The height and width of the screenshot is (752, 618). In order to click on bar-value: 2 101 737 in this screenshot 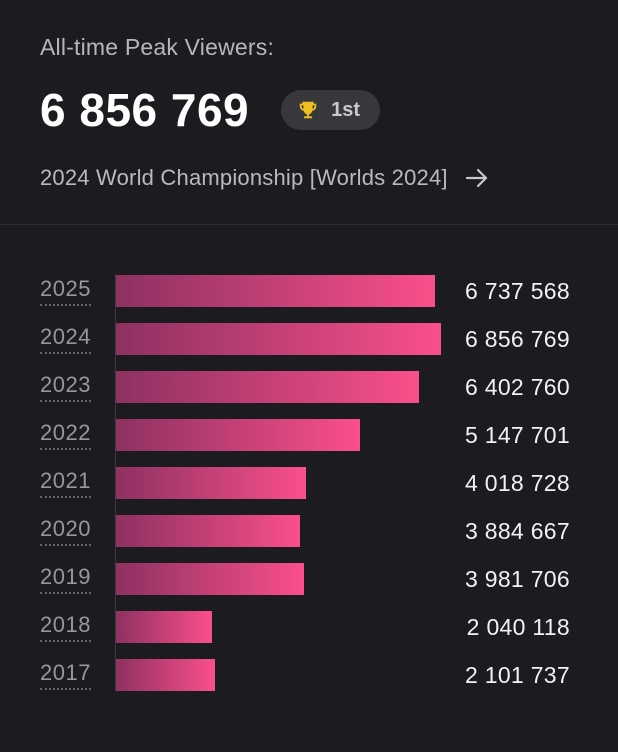, I will do `click(517, 674)`.